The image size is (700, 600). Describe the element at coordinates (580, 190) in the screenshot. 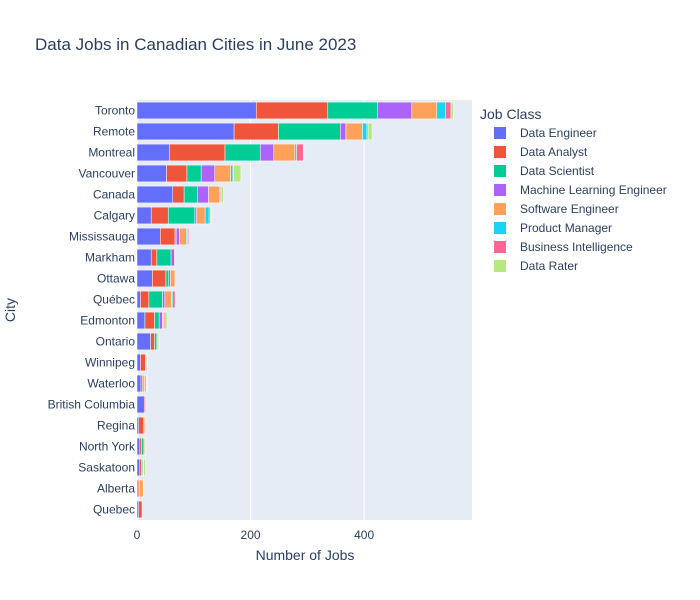

I see `legend-item: Machine Learning Engineer` at that location.